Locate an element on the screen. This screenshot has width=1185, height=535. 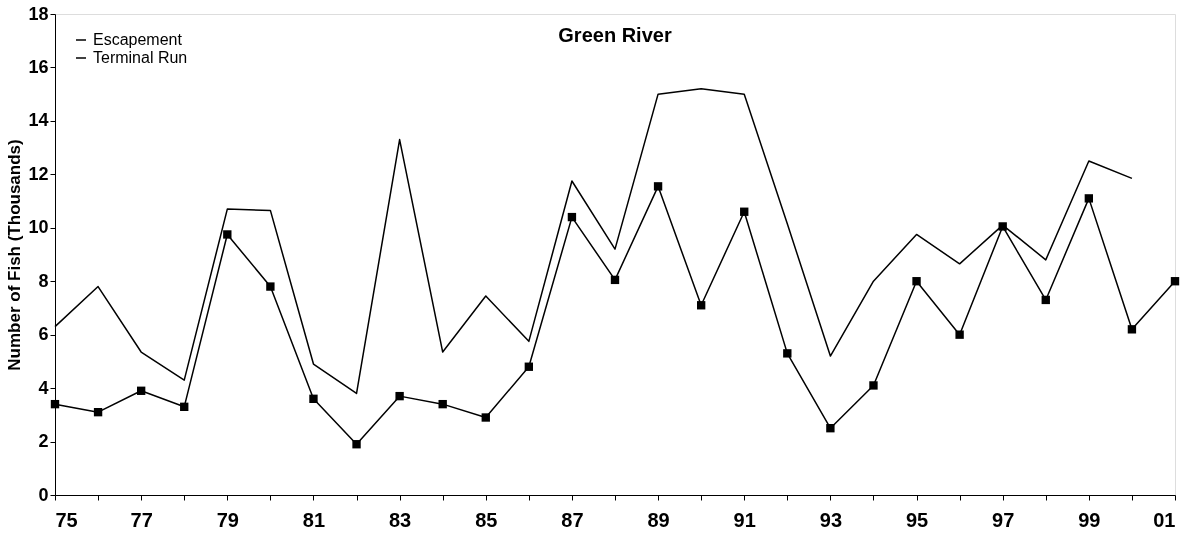
y-tick-label: 10 is located at coordinates (38, 227).